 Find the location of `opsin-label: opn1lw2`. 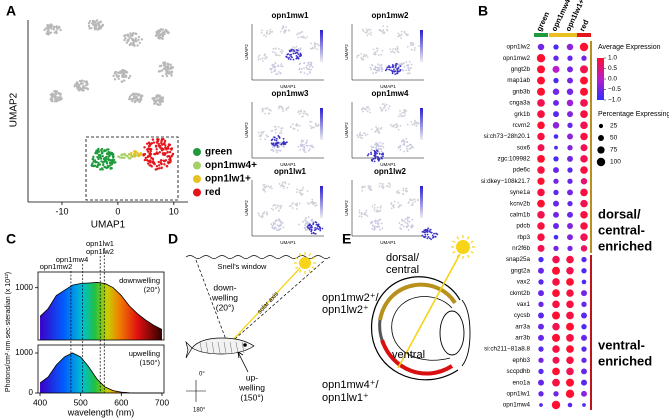

opsin-label: opn1lw2 is located at coordinates (100, 251).